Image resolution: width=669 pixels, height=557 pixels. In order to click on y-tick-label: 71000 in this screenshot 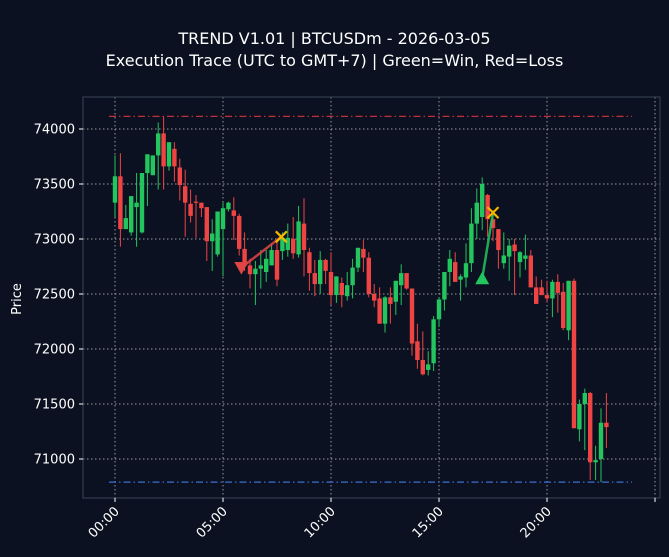, I will do `click(54, 460)`.